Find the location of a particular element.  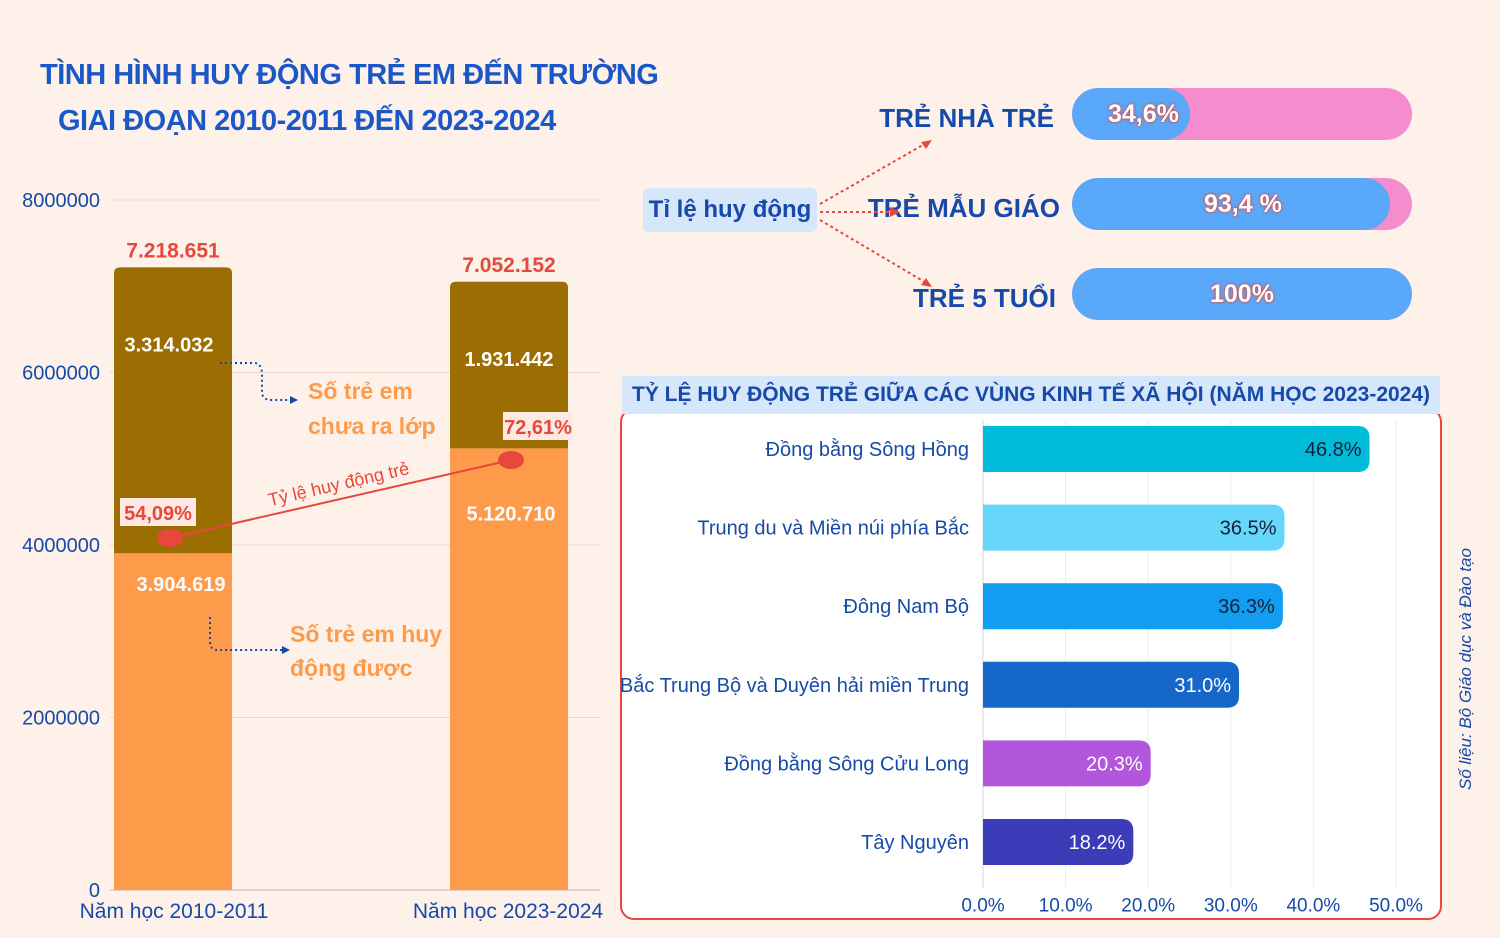

region-category-label: Trung du và Miền núi phía Bắc is located at coordinates (833, 528).